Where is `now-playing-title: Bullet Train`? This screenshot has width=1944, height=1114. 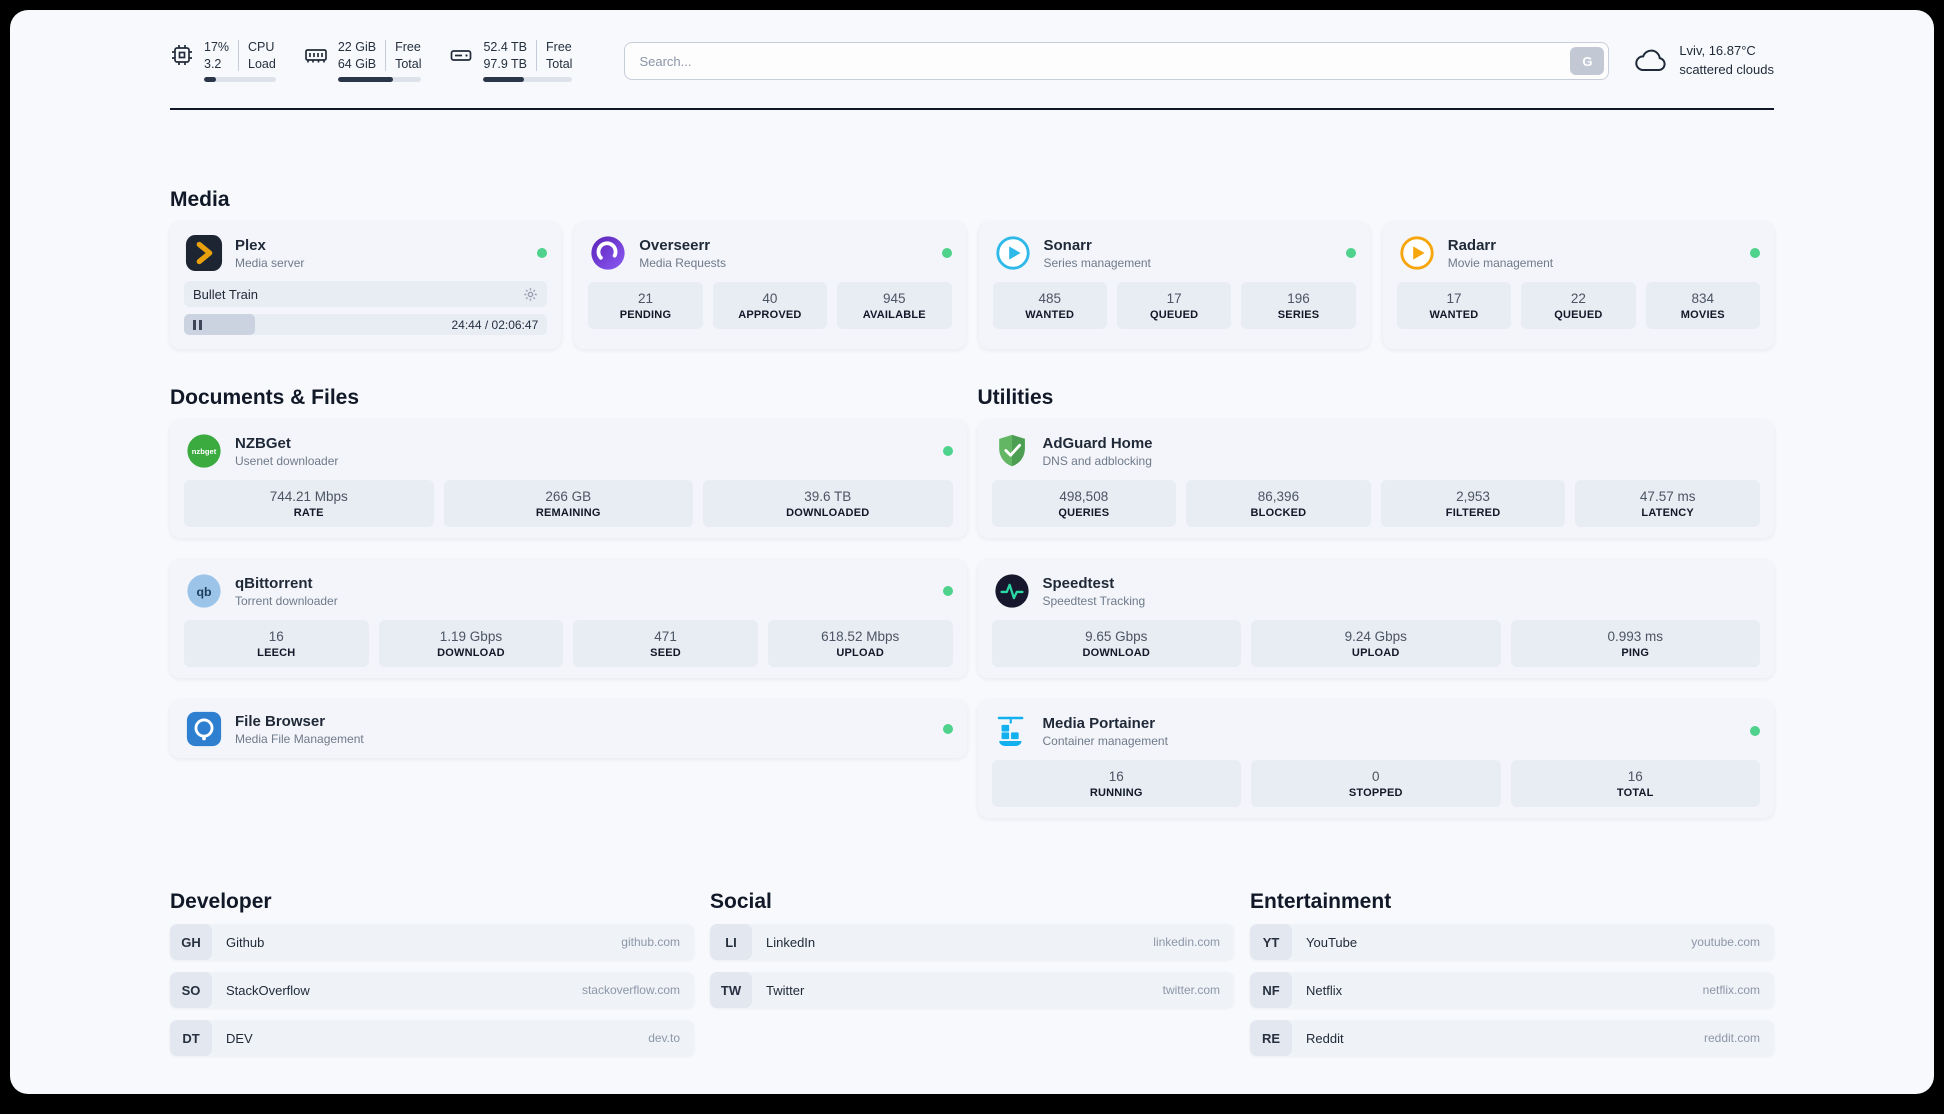 now-playing-title: Bullet Train is located at coordinates (226, 294).